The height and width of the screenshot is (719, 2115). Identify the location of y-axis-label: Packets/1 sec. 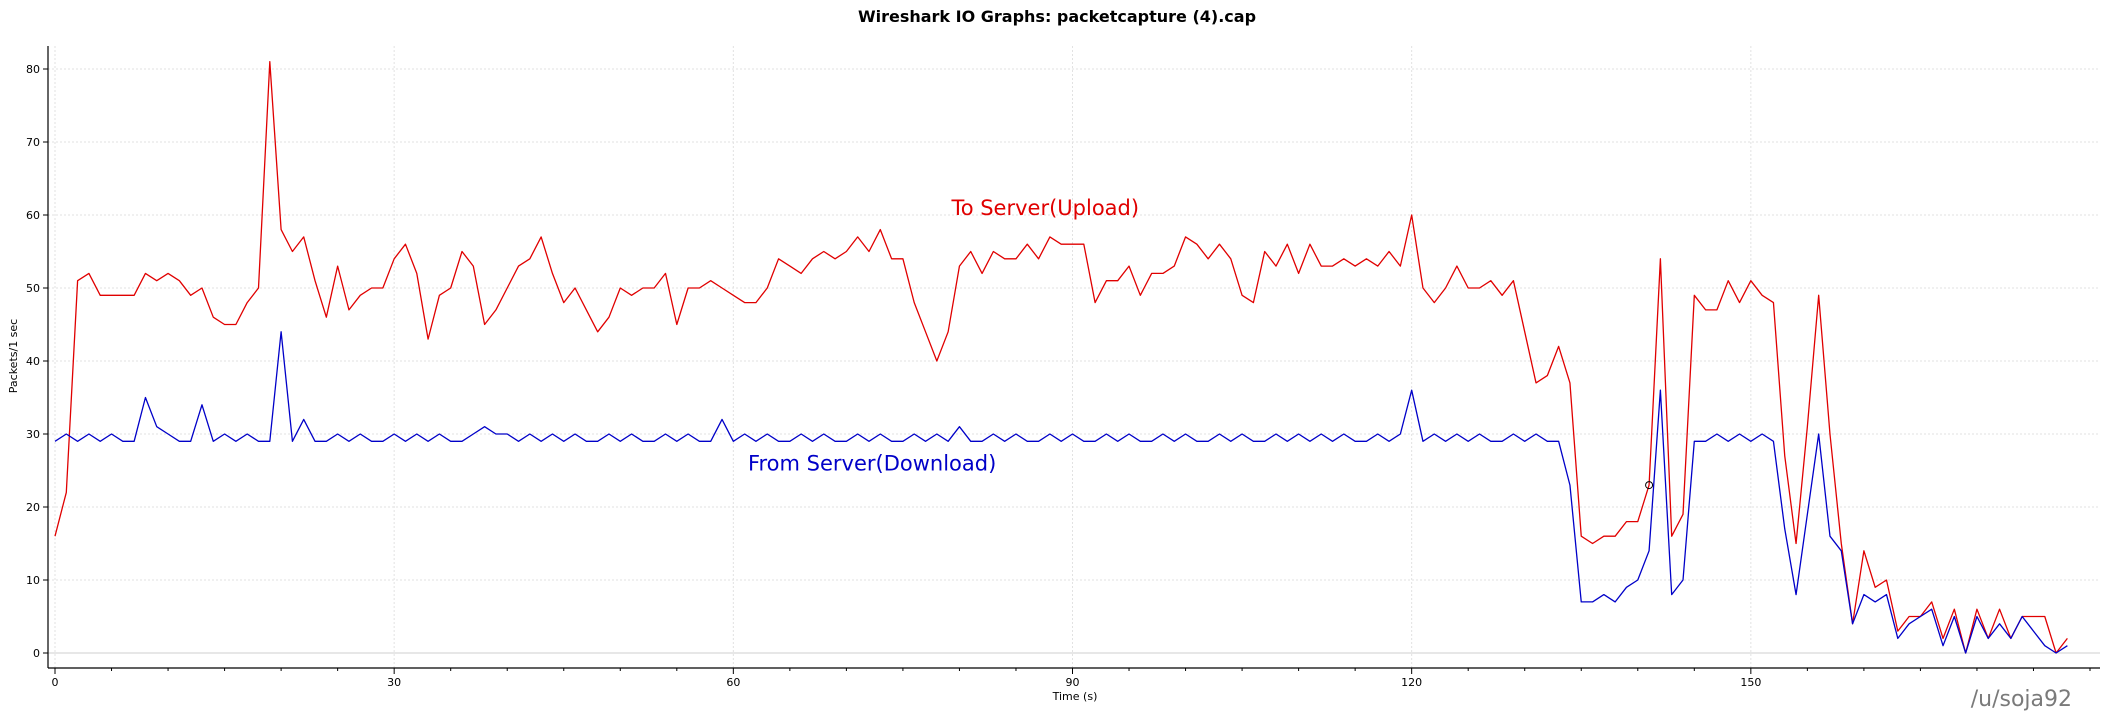
(13, 356).